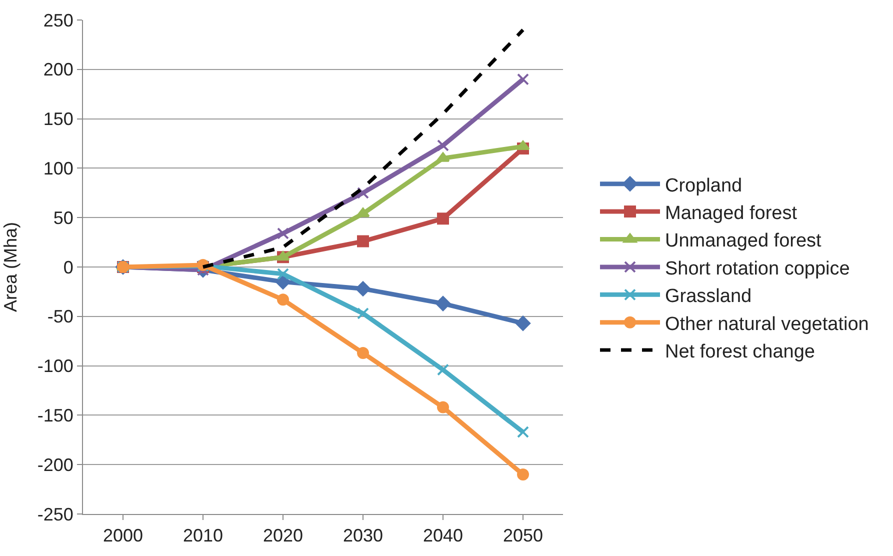 This screenshot has height=556, width=893. I want to click on x-tick-label: 2000, so click(123, 536).